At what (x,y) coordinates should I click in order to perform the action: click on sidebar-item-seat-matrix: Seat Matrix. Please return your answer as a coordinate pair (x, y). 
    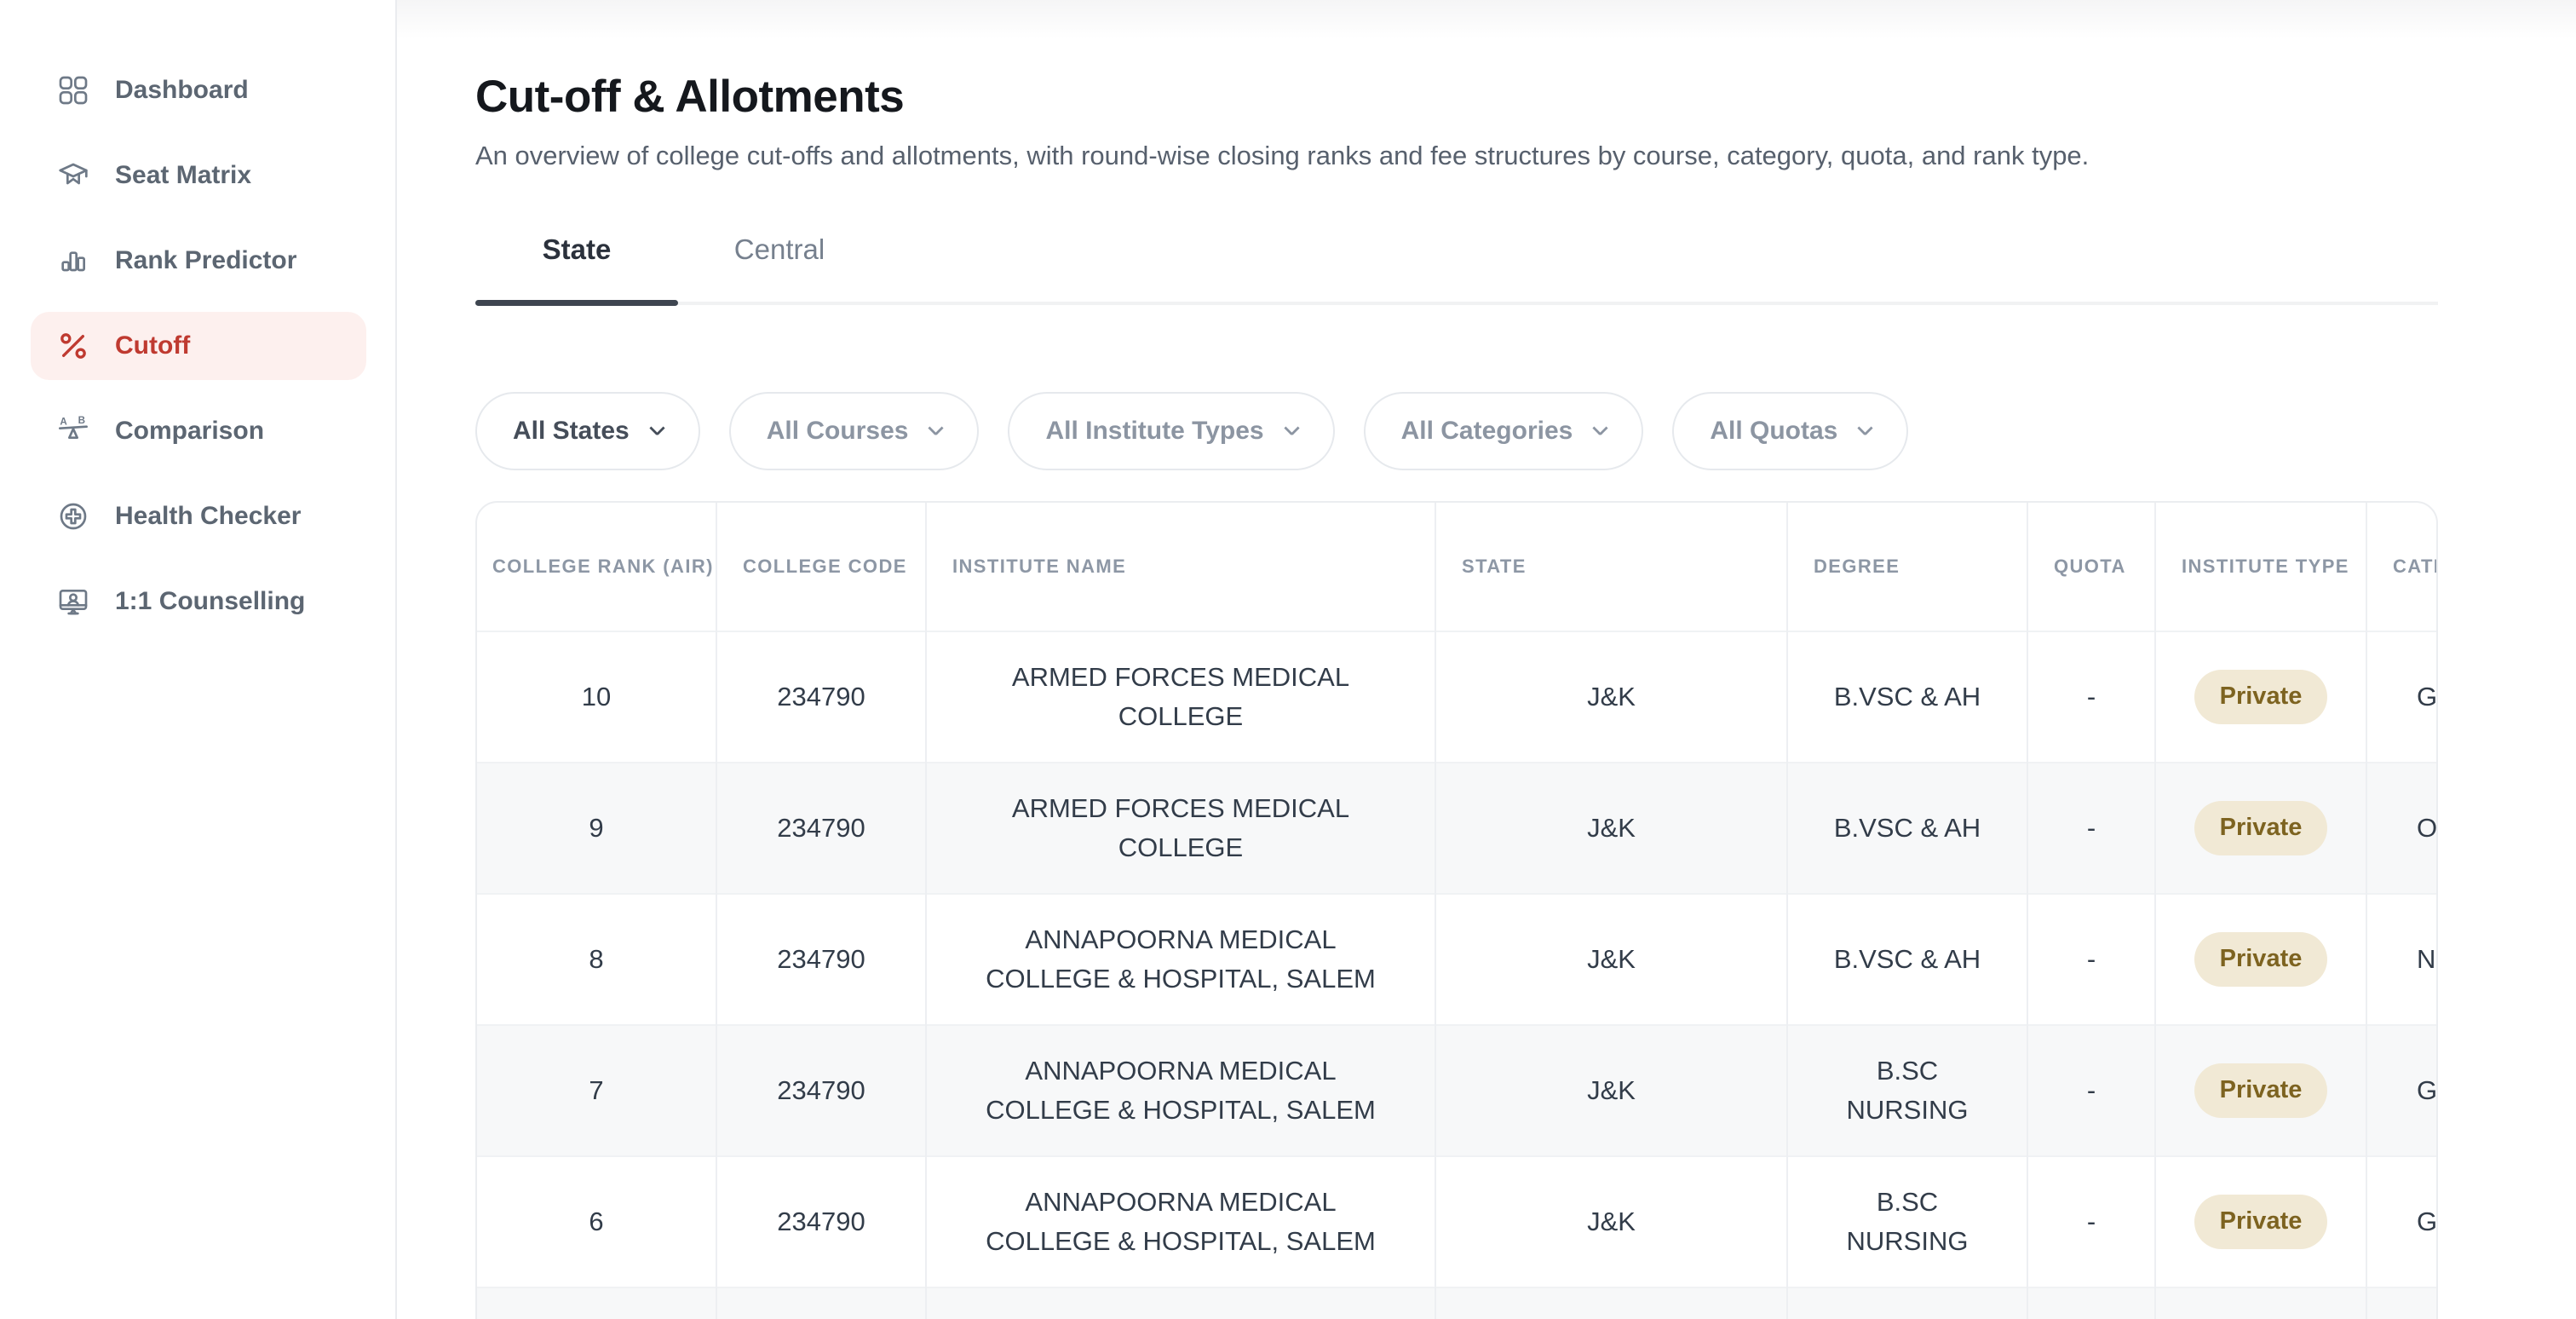
    Looking at the image, I should click on (199, 175).